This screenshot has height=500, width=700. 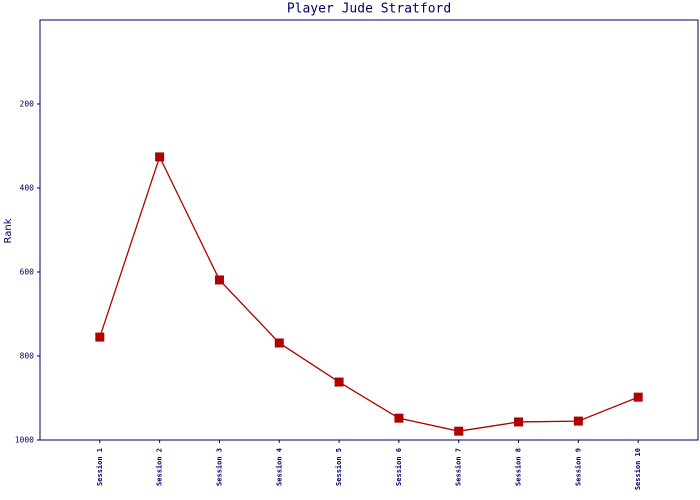 I want to click on y-tick-label: 400, so click(x=27, y=188).